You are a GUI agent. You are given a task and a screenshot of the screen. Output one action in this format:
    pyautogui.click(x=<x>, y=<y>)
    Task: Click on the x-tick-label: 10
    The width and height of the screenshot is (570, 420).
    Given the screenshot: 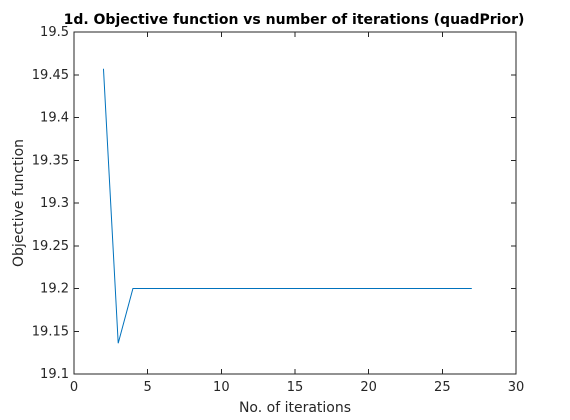 What is the action you would take?
    pyautogui.click(x=221, y=387)
    